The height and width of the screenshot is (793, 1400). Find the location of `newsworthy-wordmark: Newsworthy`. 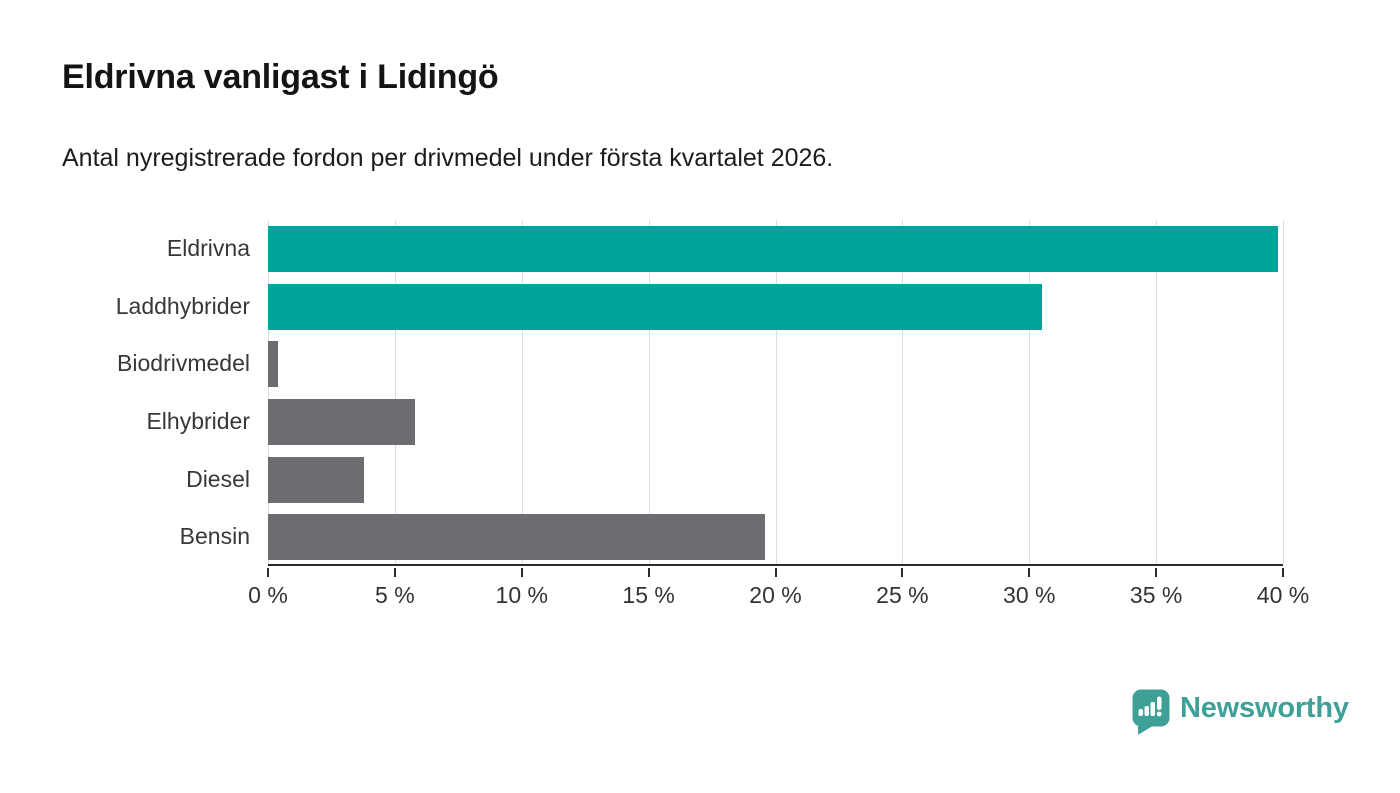

newsworthy-wordmark: Newsworthy is located at coordinates (1264, 708).